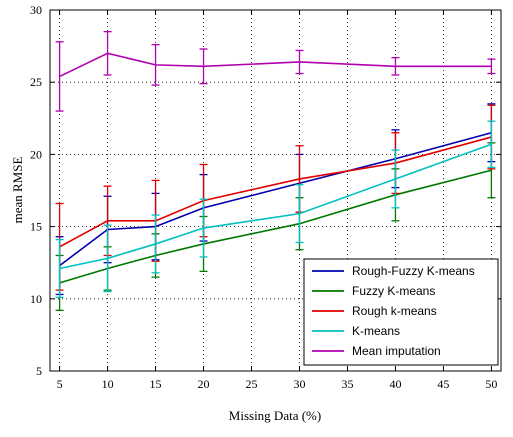 This screenshot has height=437, width=513. I want to click on y-tick-labels: 5 10 15 20 25 30, so click(36, 190).